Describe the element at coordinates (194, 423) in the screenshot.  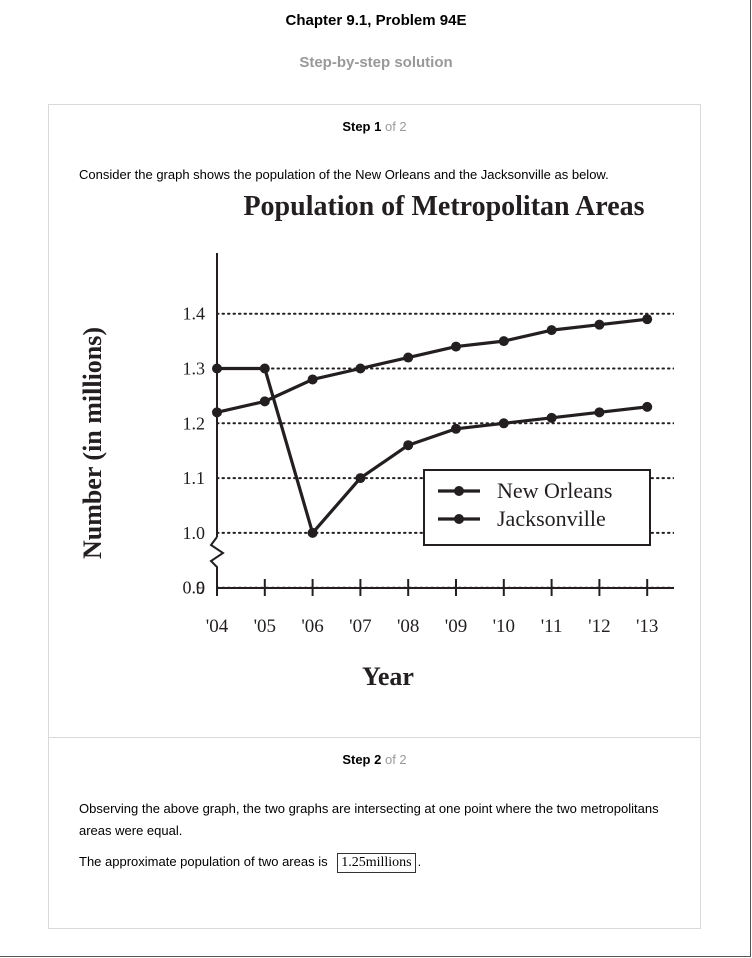
I see `y-tick-label: 1.2` at that location.